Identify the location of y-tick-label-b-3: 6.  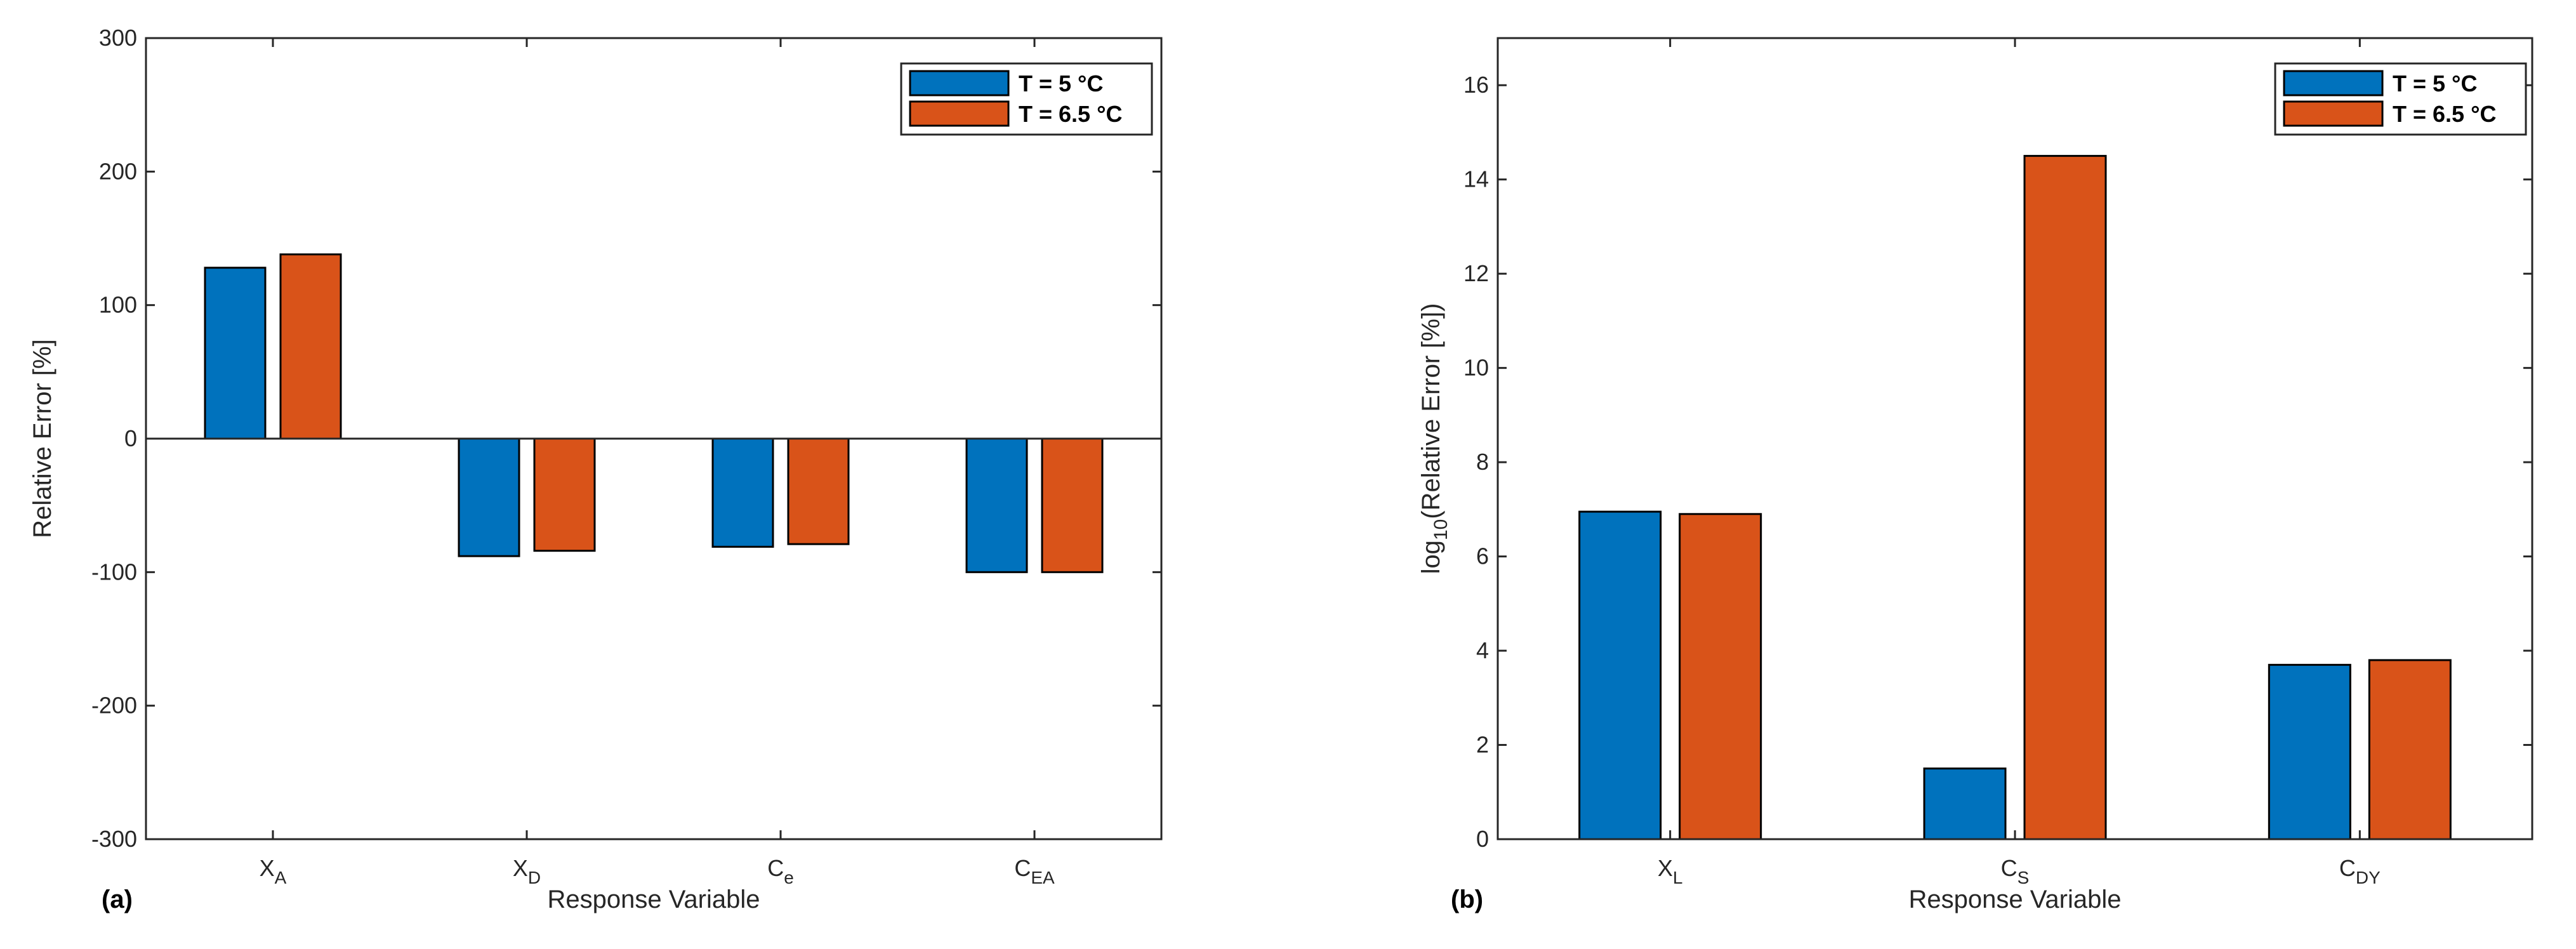
(1482, 556).